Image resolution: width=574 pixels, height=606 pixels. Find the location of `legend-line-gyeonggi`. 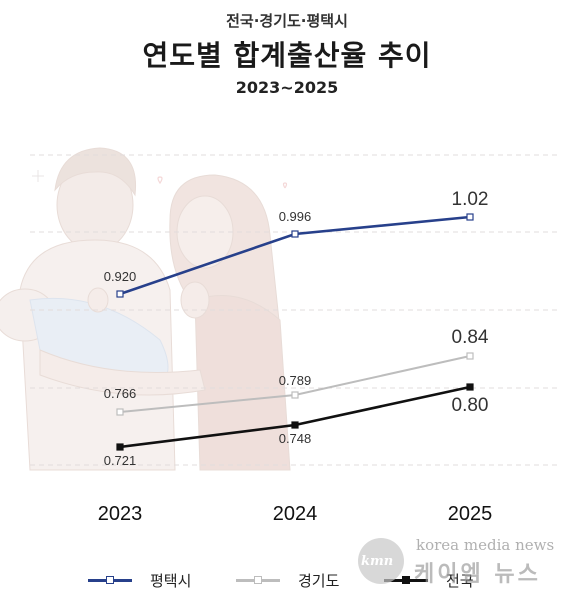

legend-line-gyeonggi is located at coordinates (258, 580).